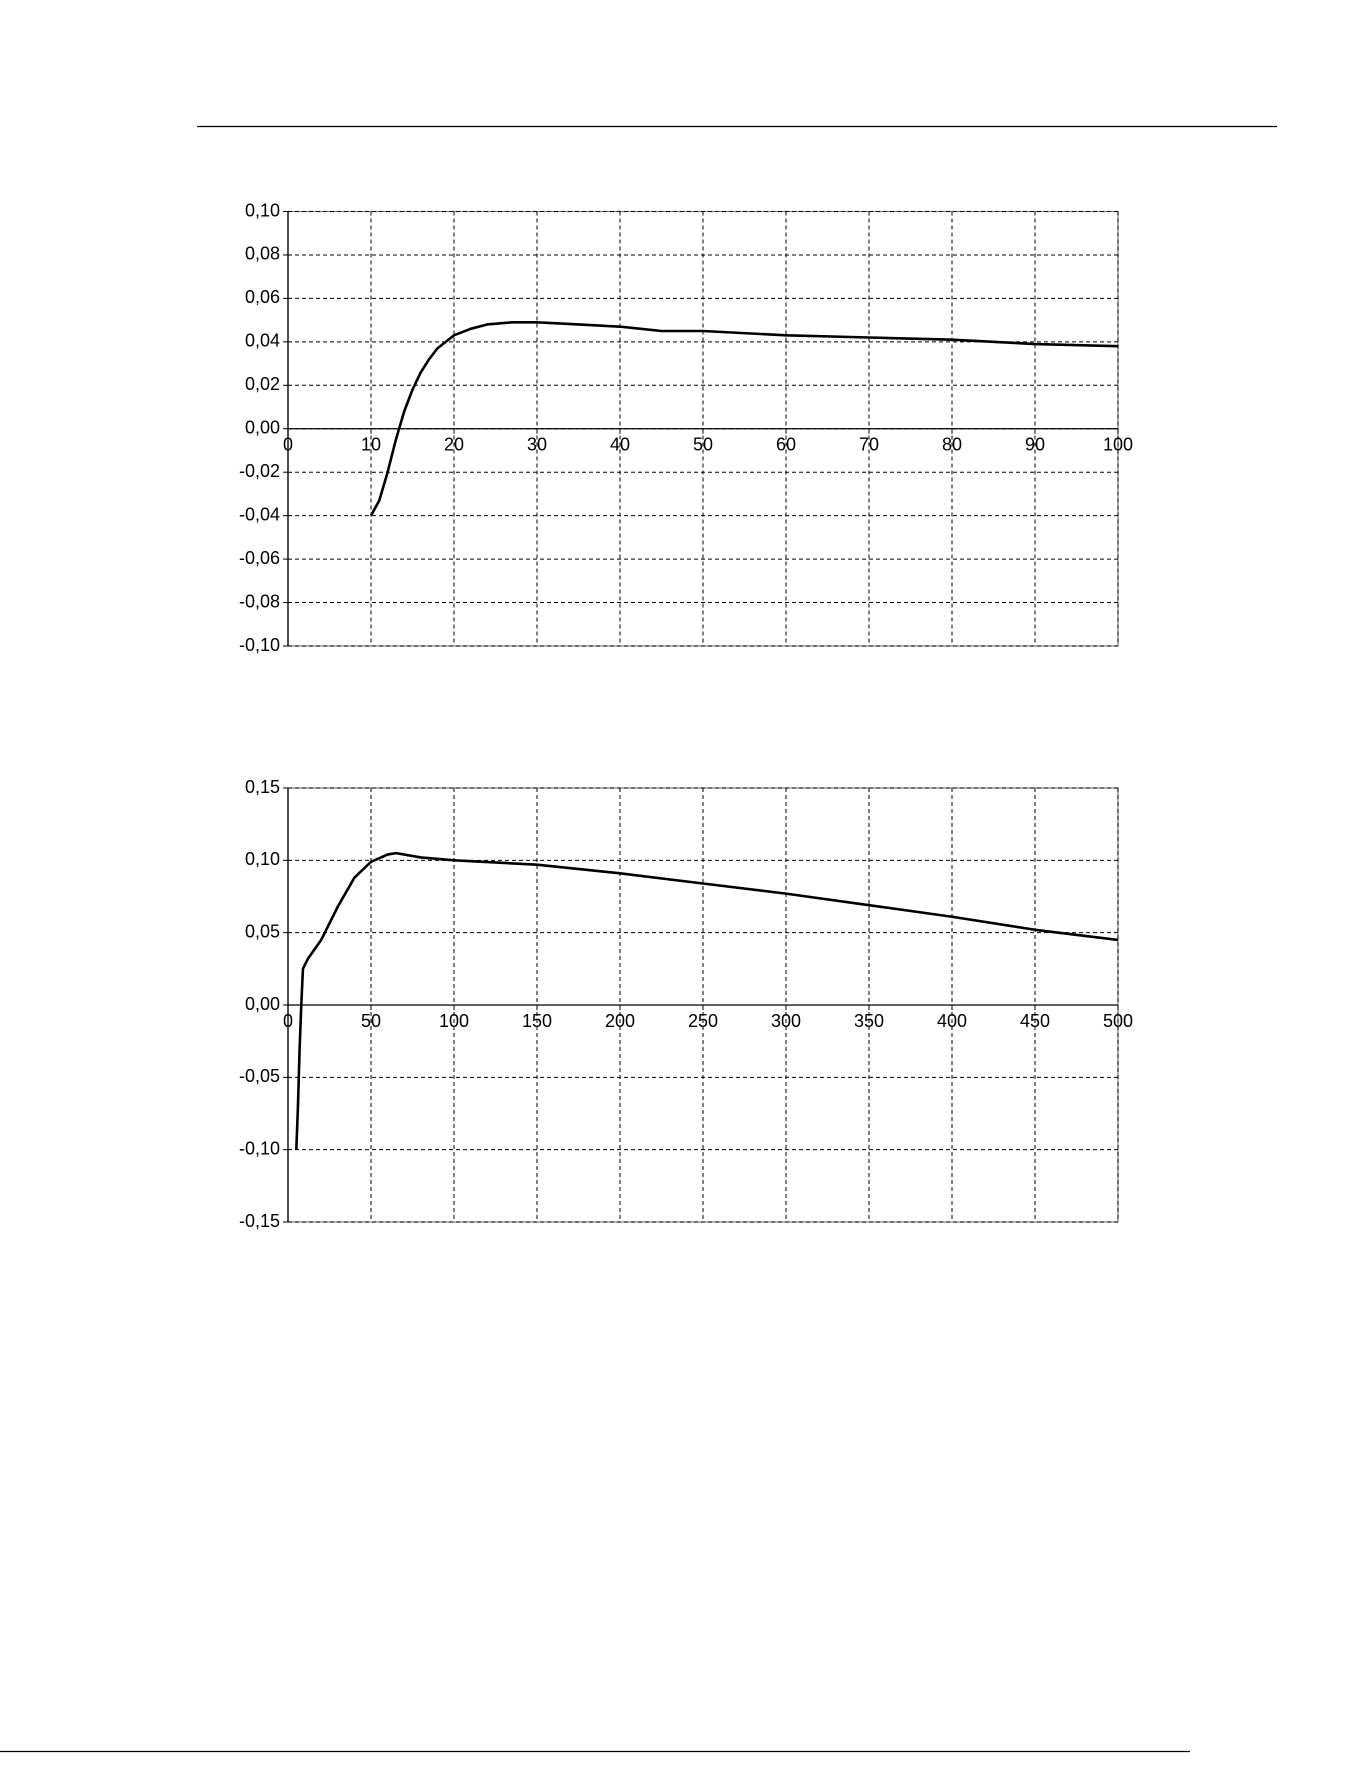 Image resolution: width=1361 pixels, height=1766 pixels. What do you see at coordinates (259, 471) in the screenshot?
I see `y-tick-label: -0,02` at bounding box center [259, 471].